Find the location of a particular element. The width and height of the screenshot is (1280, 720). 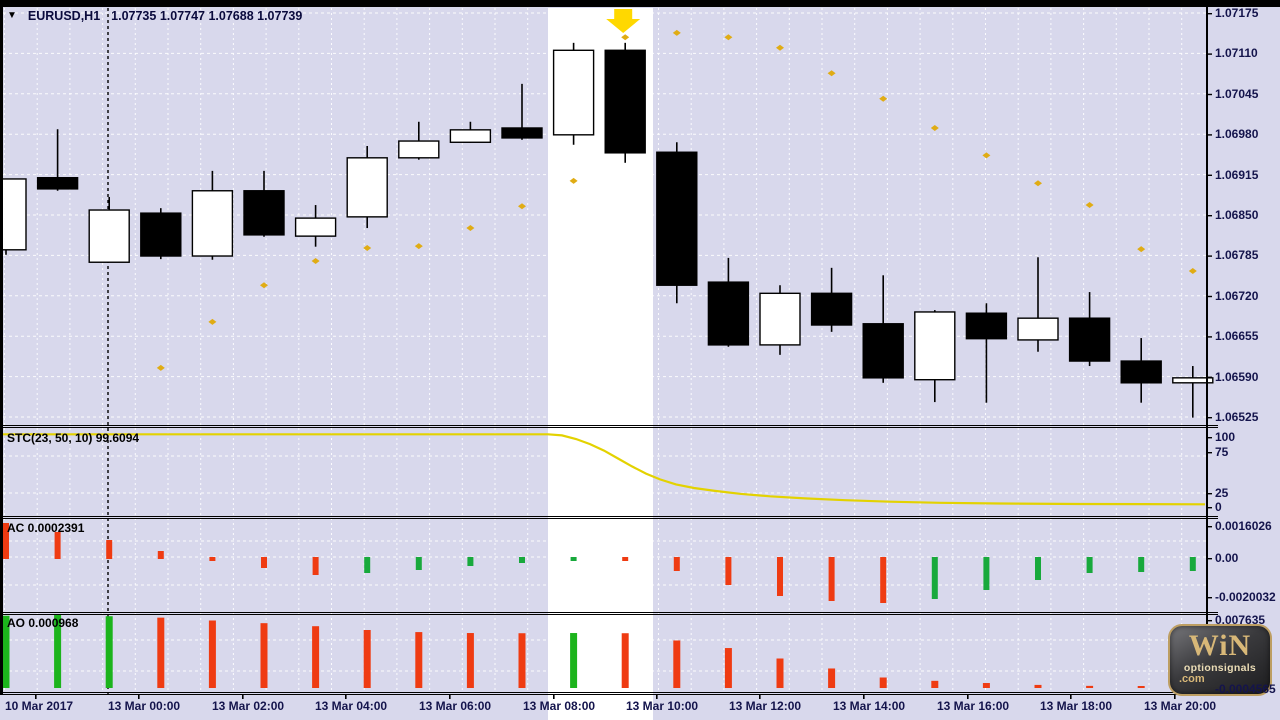

time-axis-label: 13 Mar 06:00 is located at coordinates (455, 706).